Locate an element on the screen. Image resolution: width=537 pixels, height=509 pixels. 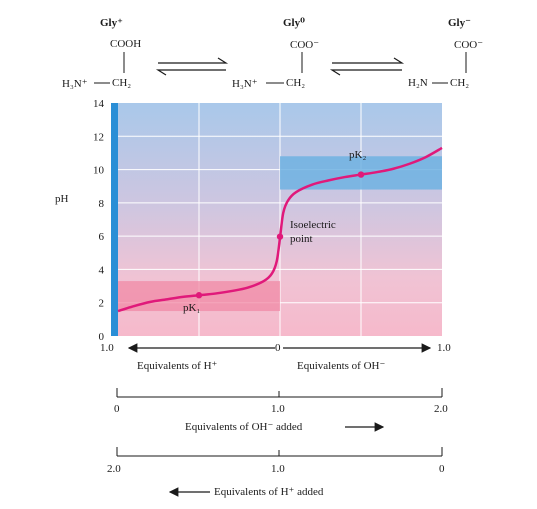
annotation-pk2: pK₂ is located at coordinates (358, 155).